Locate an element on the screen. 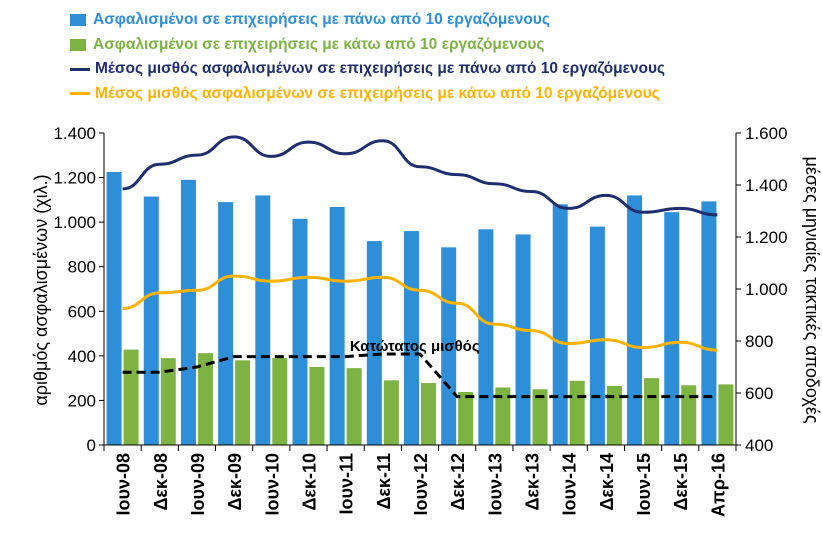 The height and width of the screenshot is (537, 822). x-tick-label: Ιουν-15 is located at coordinates (644, 484).